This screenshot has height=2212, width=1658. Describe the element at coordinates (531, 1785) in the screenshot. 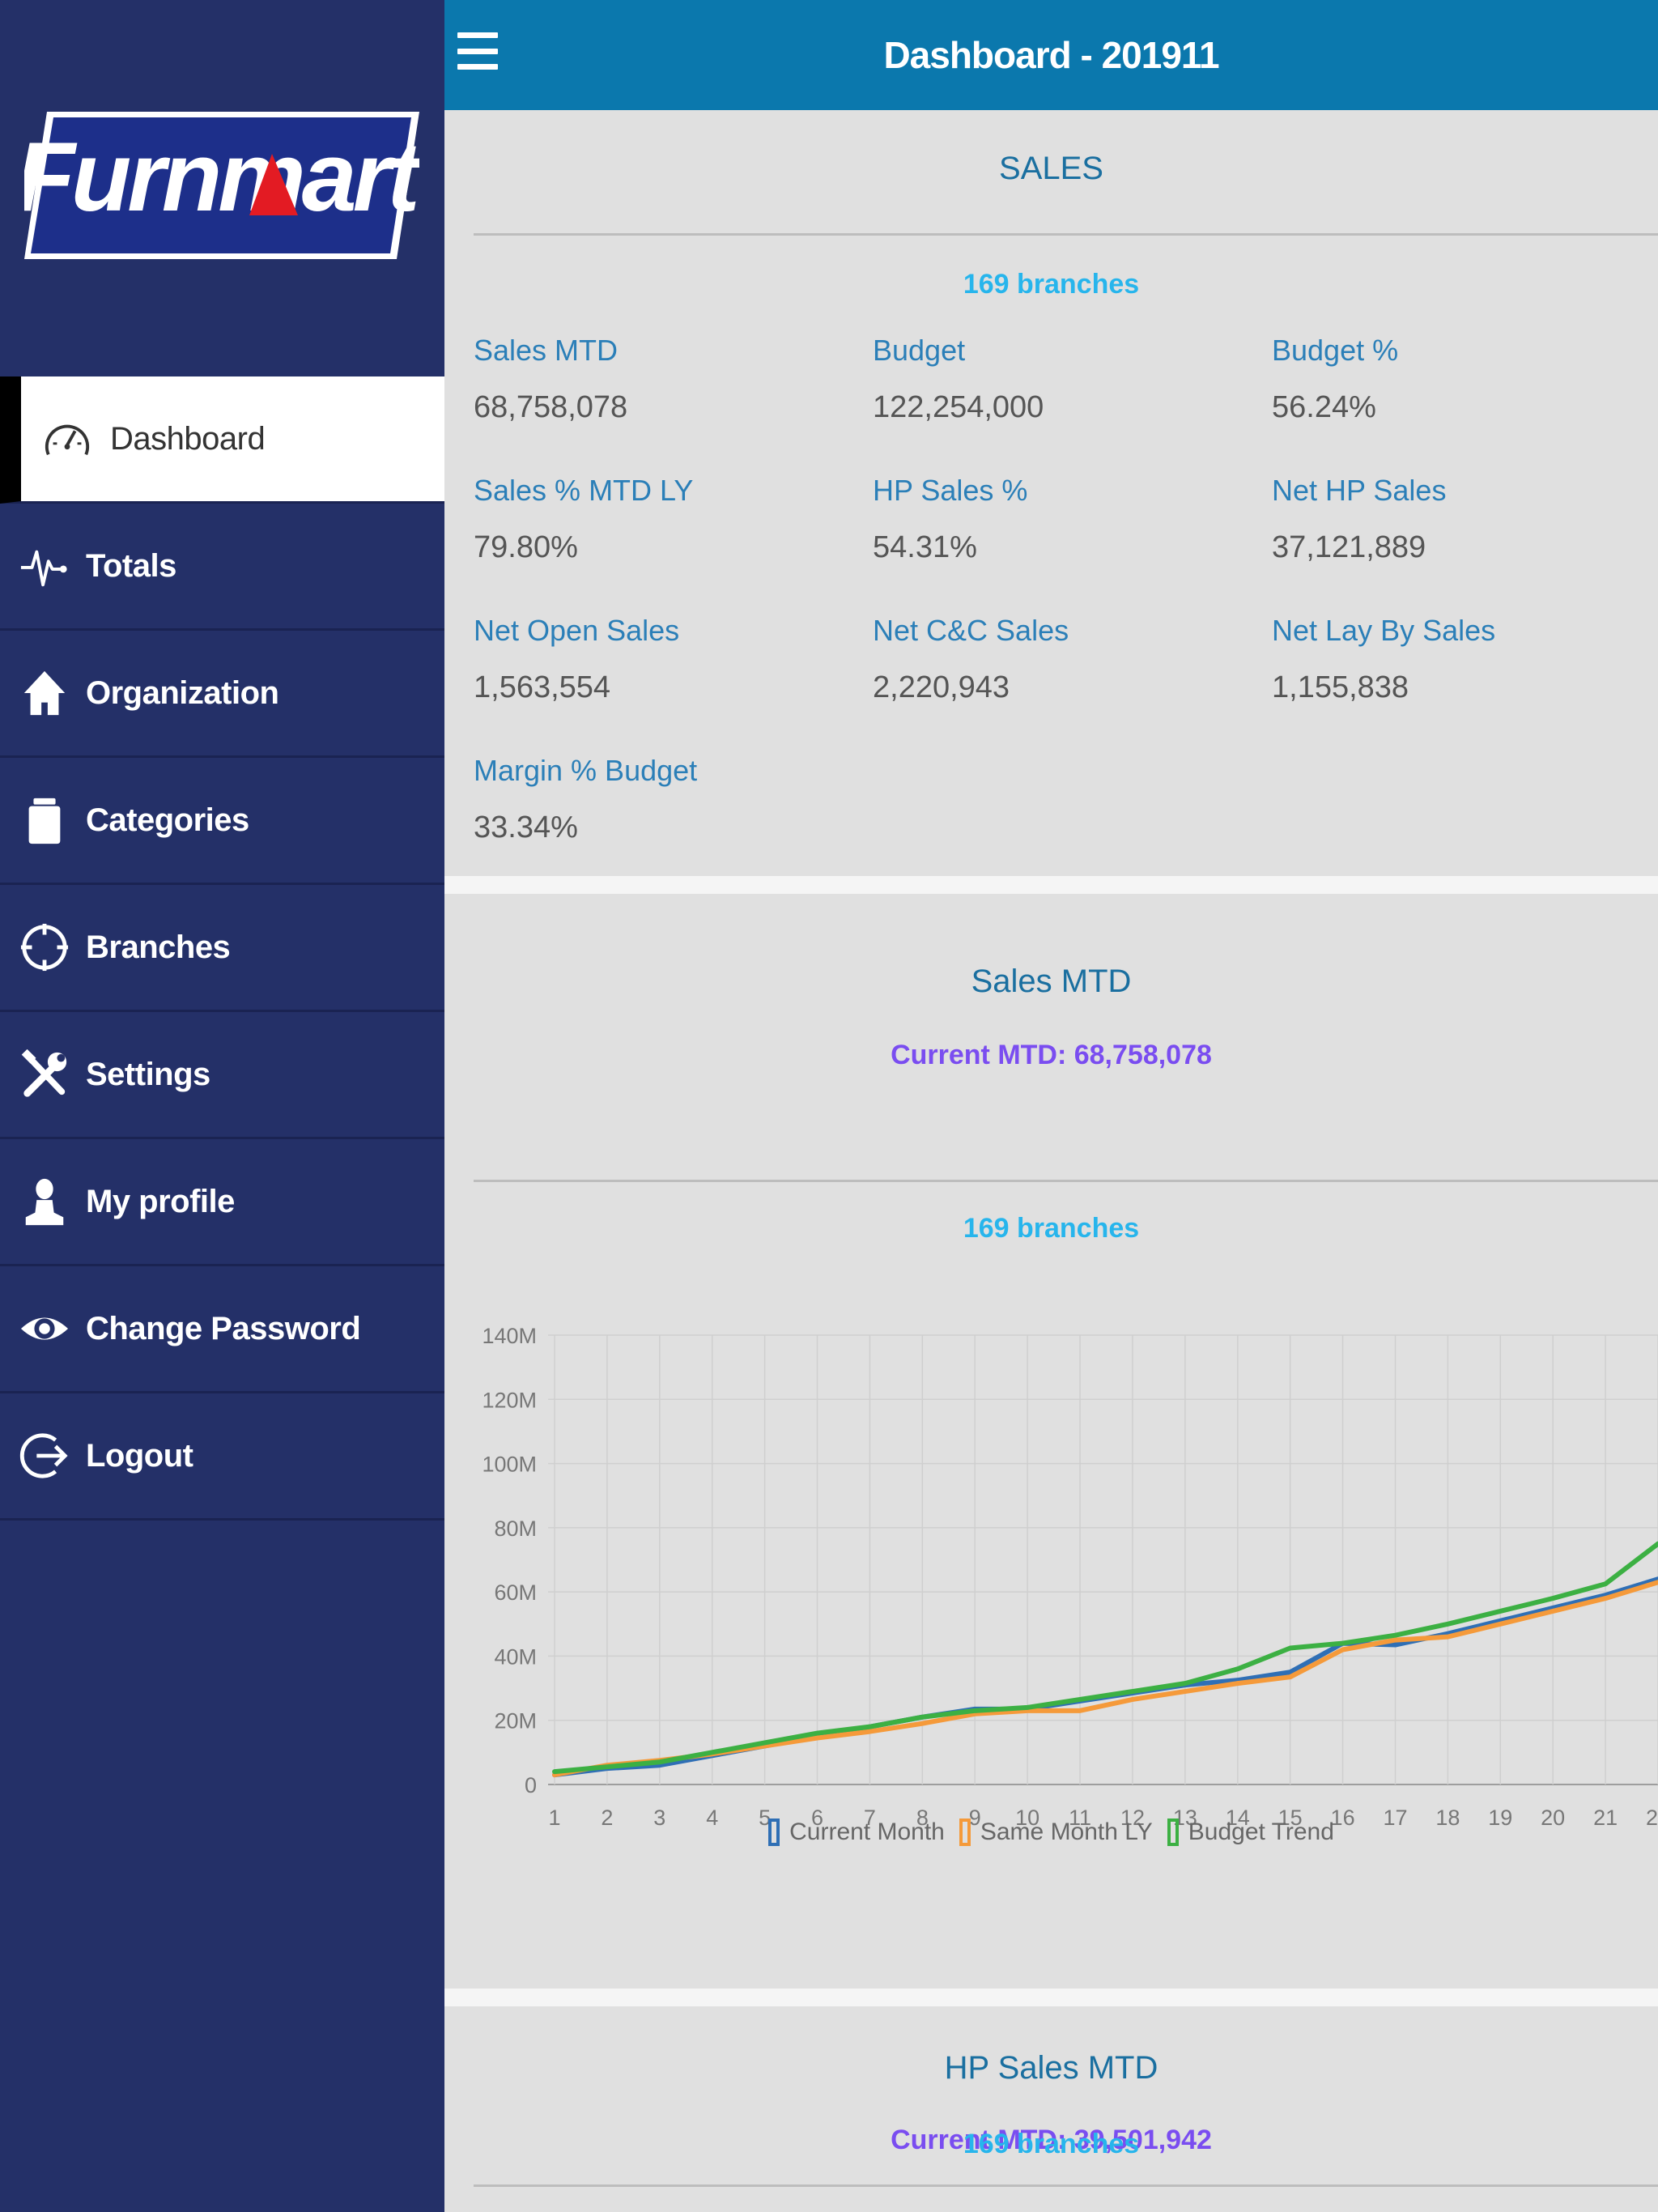

I see `y-tick-label: 0` at that location.